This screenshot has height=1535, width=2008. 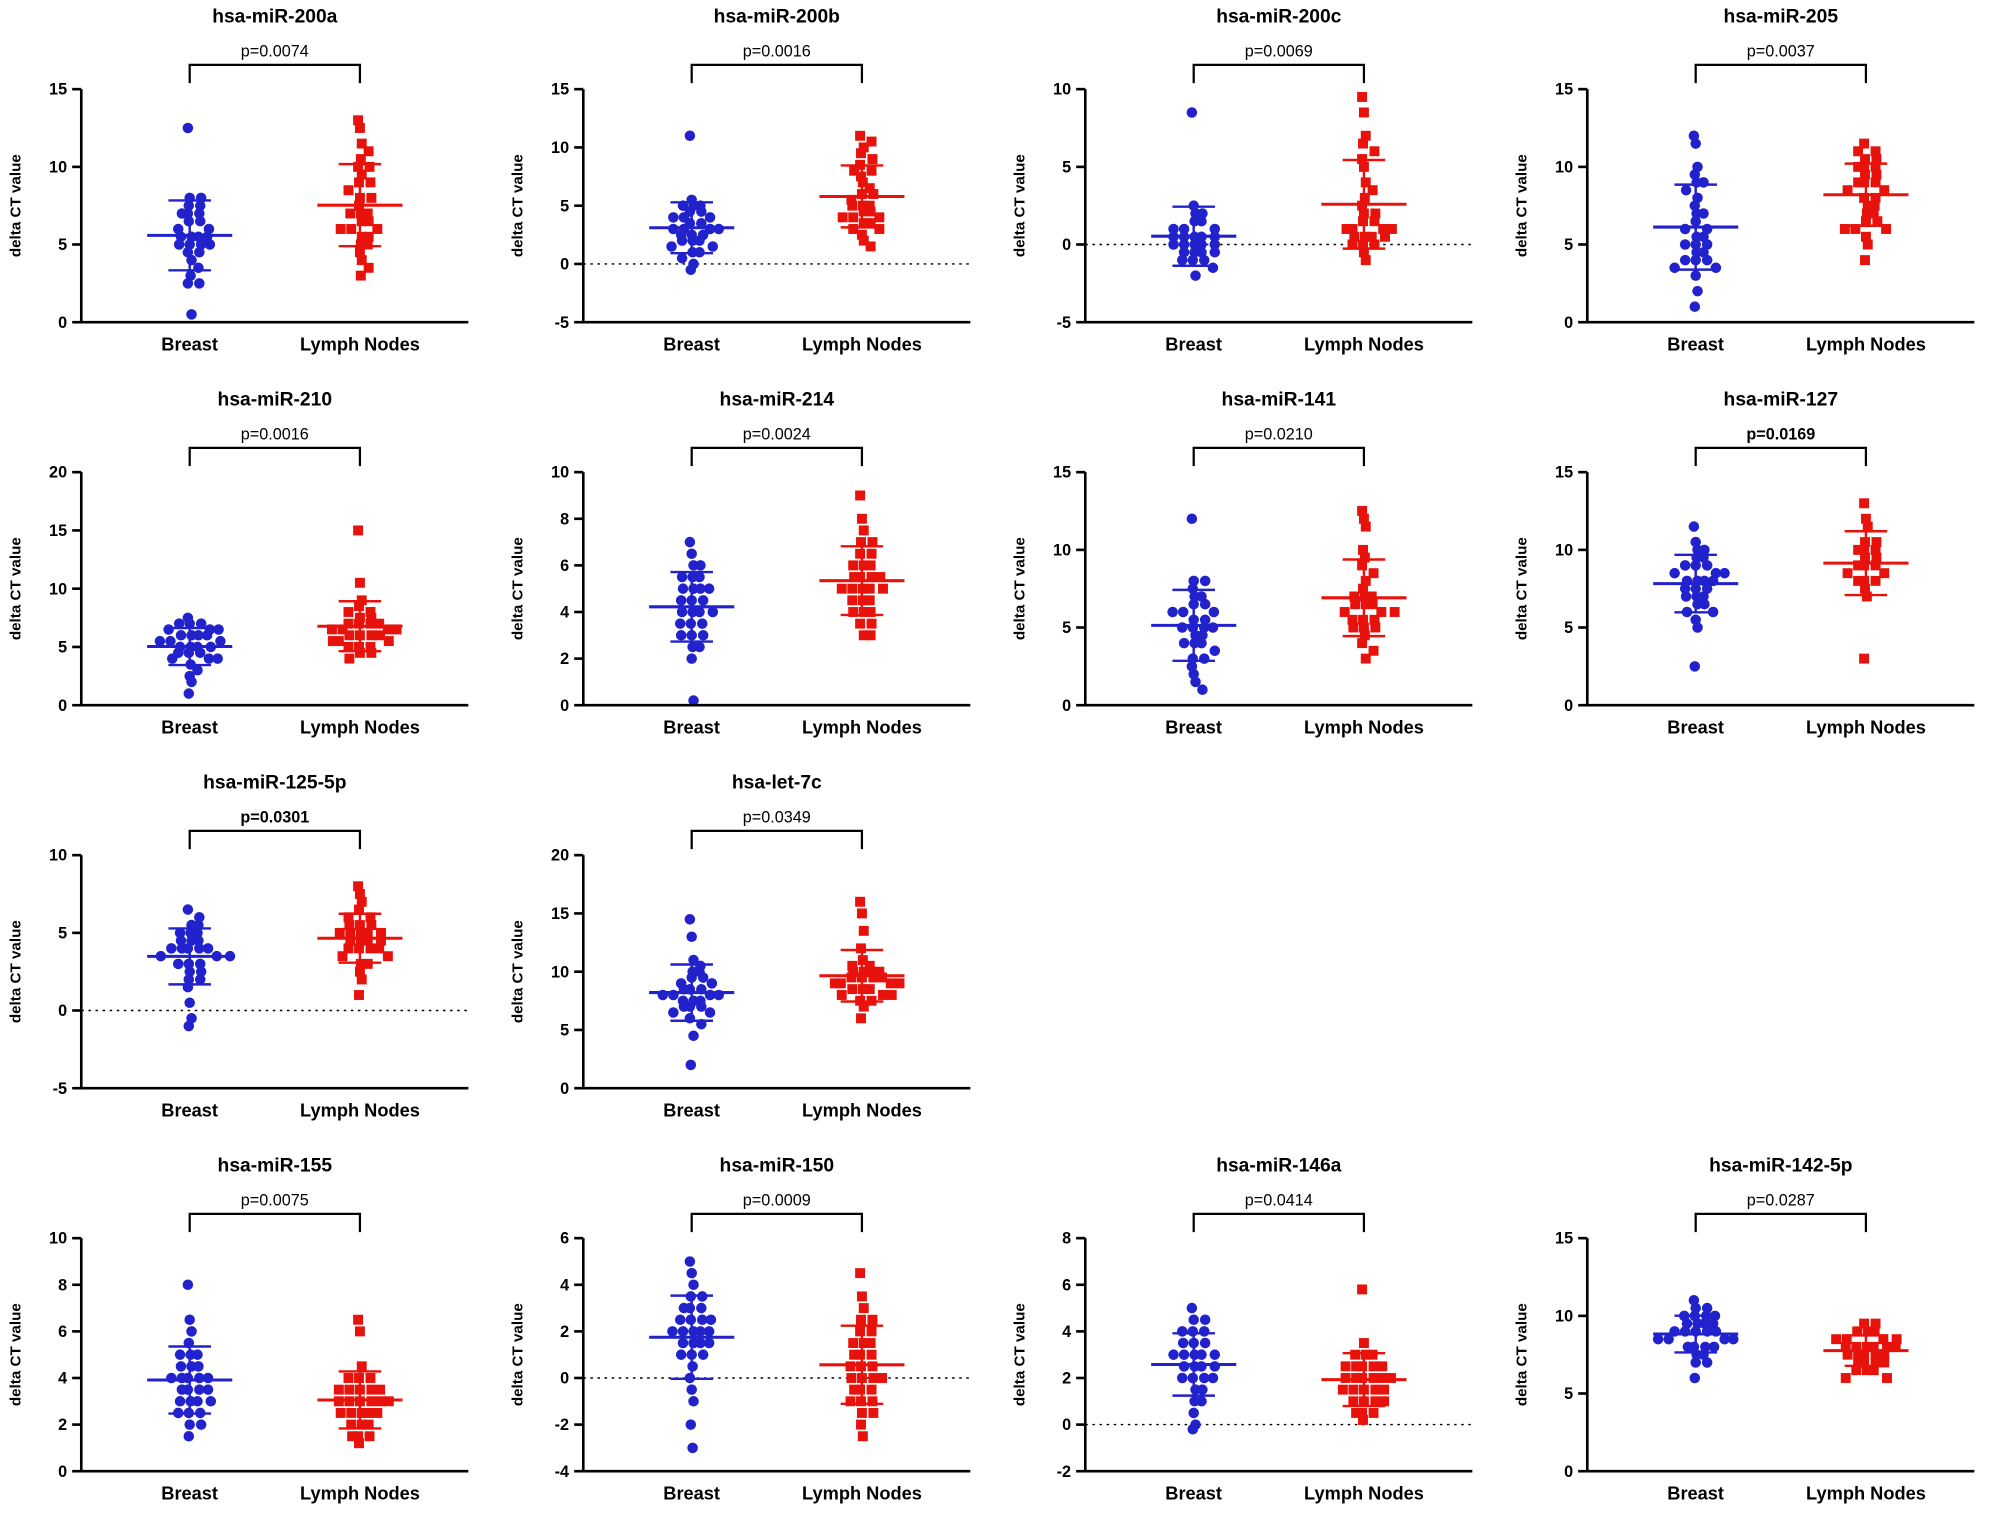 I want to click on chart-title: hsa-miR-210, so click(x=275, y=399).